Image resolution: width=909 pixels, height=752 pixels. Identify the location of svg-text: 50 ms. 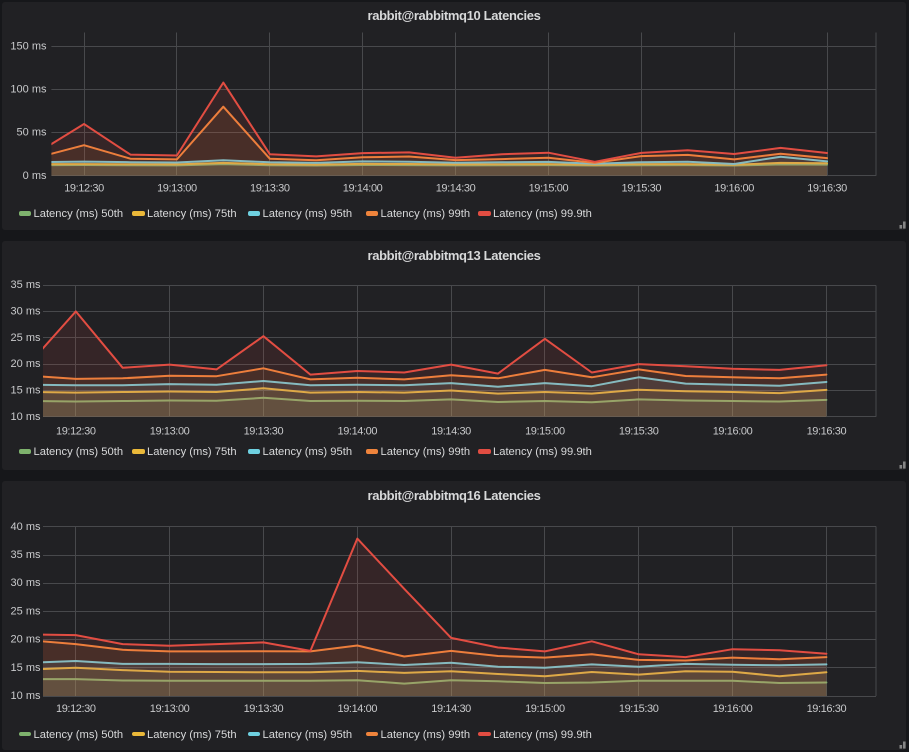
(32, 133).